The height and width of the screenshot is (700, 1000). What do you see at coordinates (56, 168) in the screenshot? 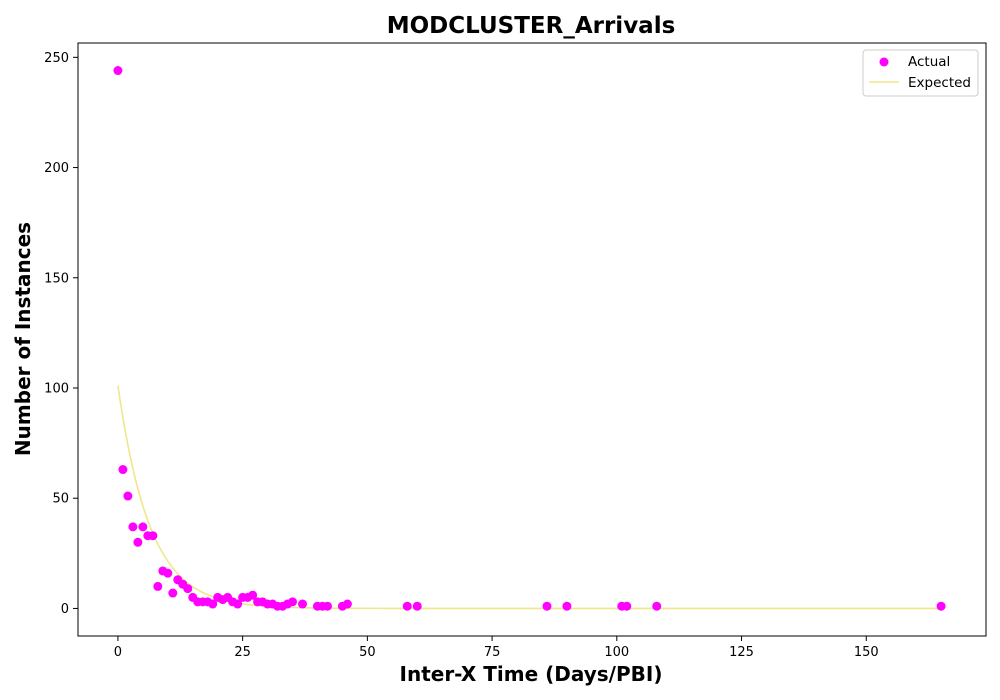
I see `y-tick-label: 200` at bounding box center [56, 168].